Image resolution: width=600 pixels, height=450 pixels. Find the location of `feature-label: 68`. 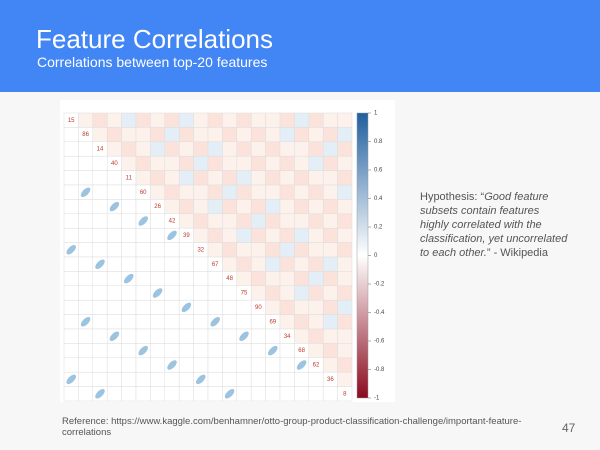

feature-label: 68 is located at coordinates (301, 351).